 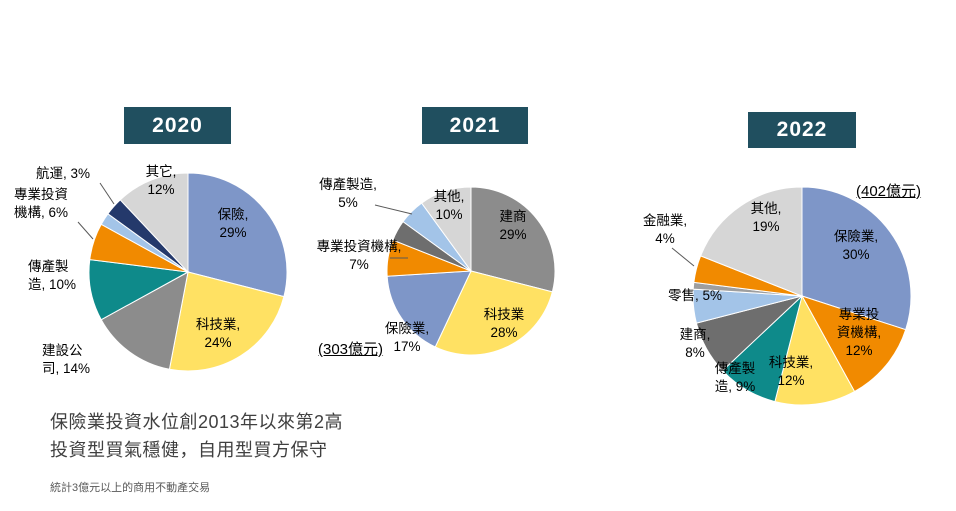 I want to click on summary-line-1: 保險業投資水位創2013年以來第2高, so click(x=197, y=422).